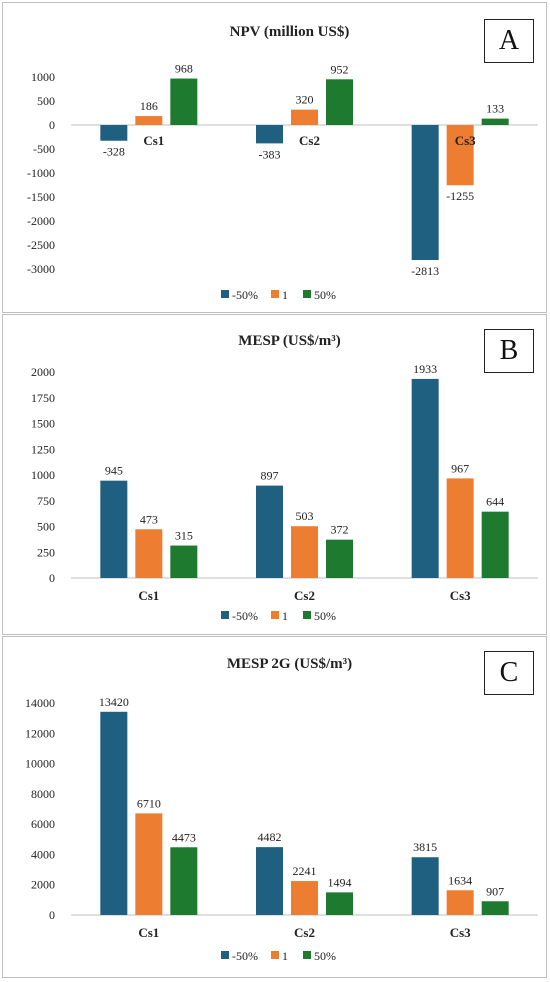  What do you see at coordinates (43, 449) in the screenshot?
I see `y-tick-label: 1250` at bounding box center [43, 449].